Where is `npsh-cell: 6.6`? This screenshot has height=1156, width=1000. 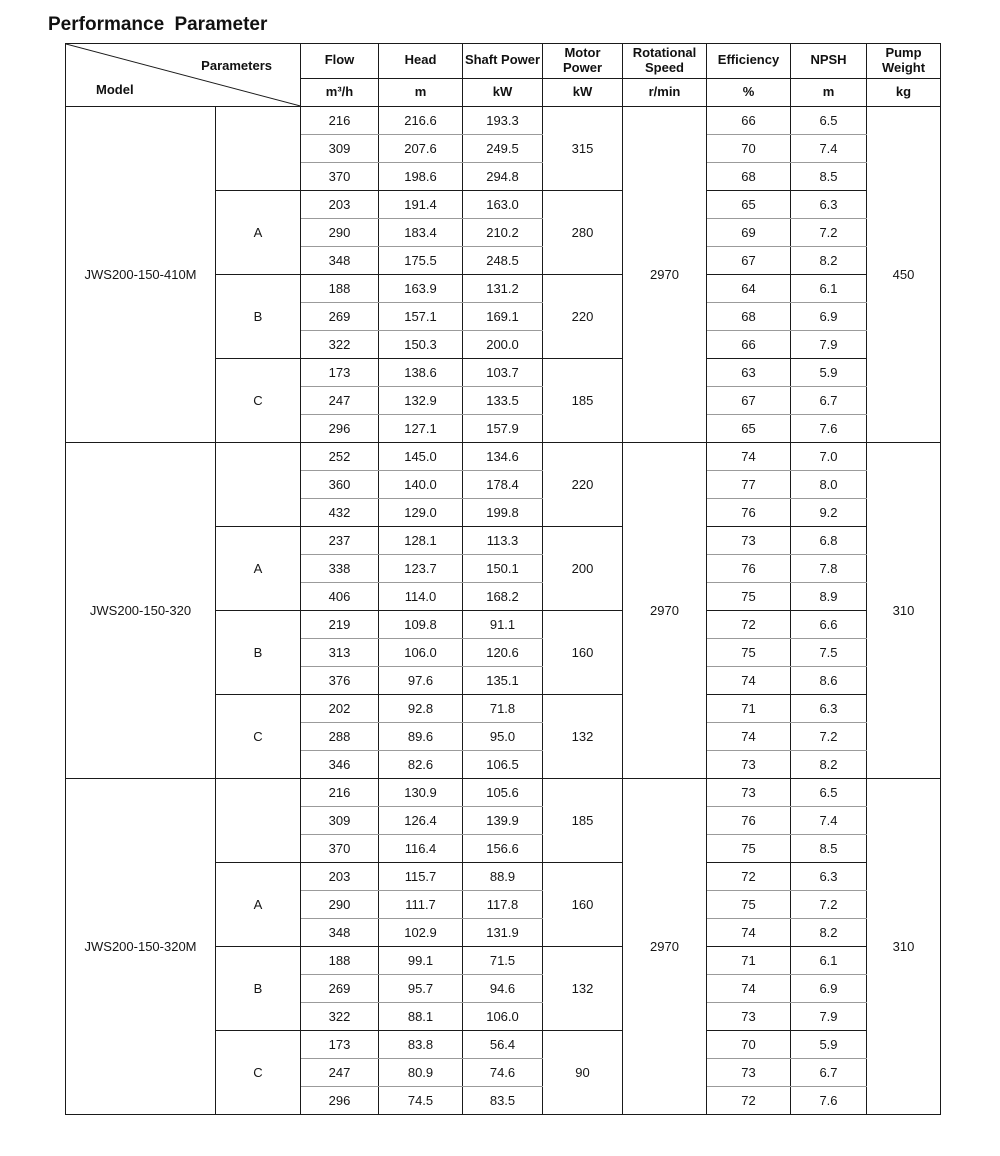 npsh-cell: 6.6 is located at coordinates (828, 624).